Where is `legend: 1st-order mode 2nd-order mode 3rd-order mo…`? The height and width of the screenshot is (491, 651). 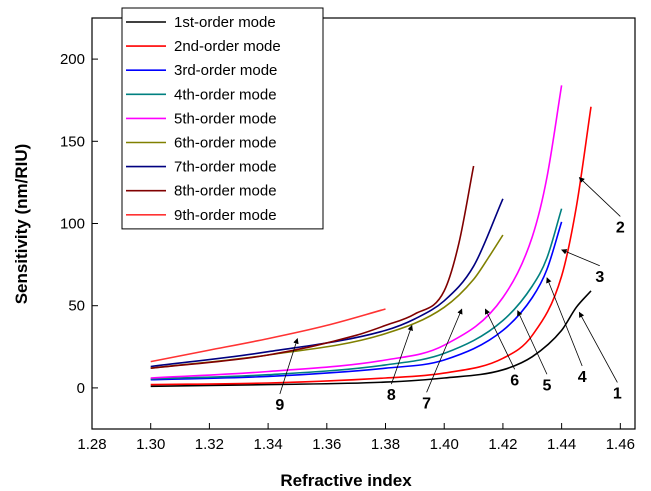
legend: 1st-order mode 2nd-order mode 3rd-order mo… is located at coordinates (222, 118).